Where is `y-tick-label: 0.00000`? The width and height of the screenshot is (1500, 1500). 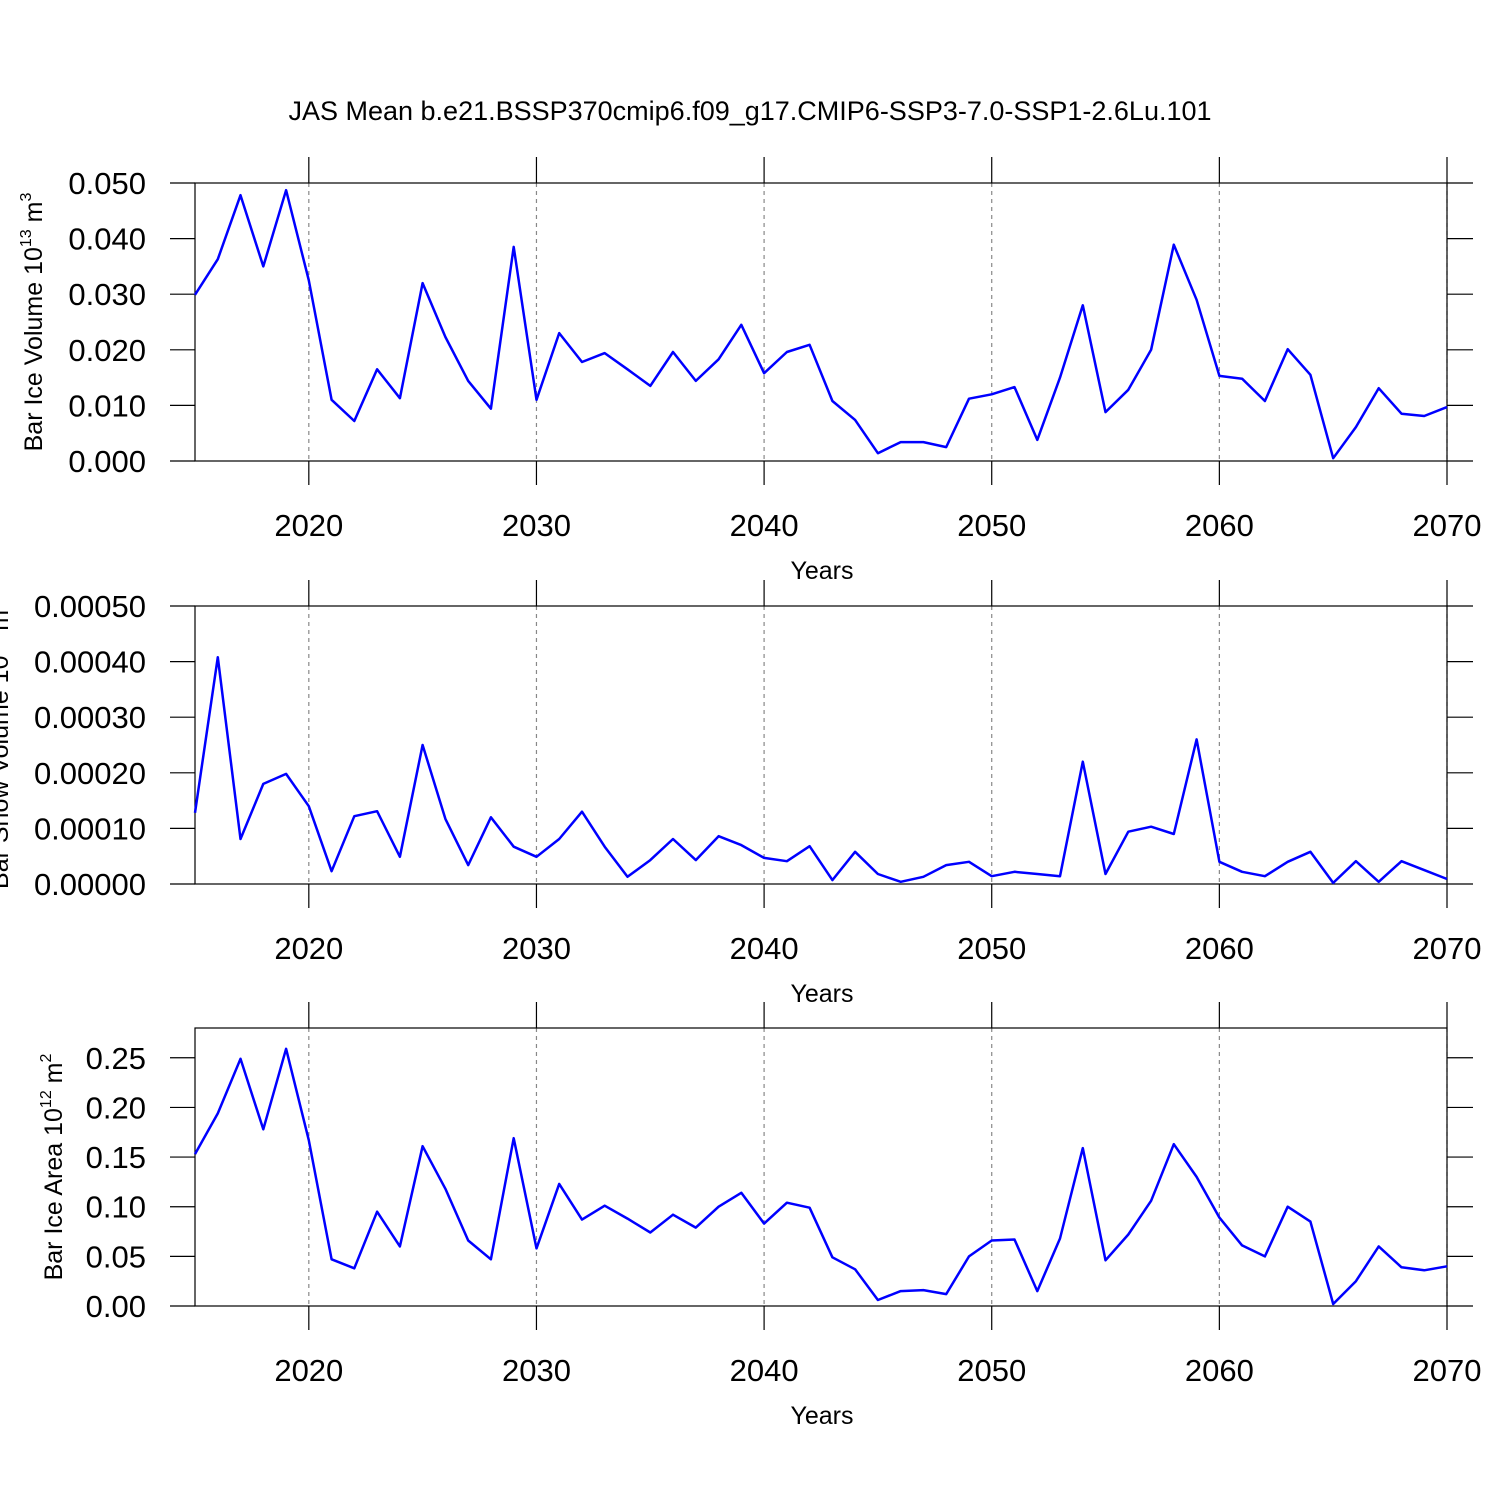
y-tick-label: 0.00000 is located at coordinates (90, 884).